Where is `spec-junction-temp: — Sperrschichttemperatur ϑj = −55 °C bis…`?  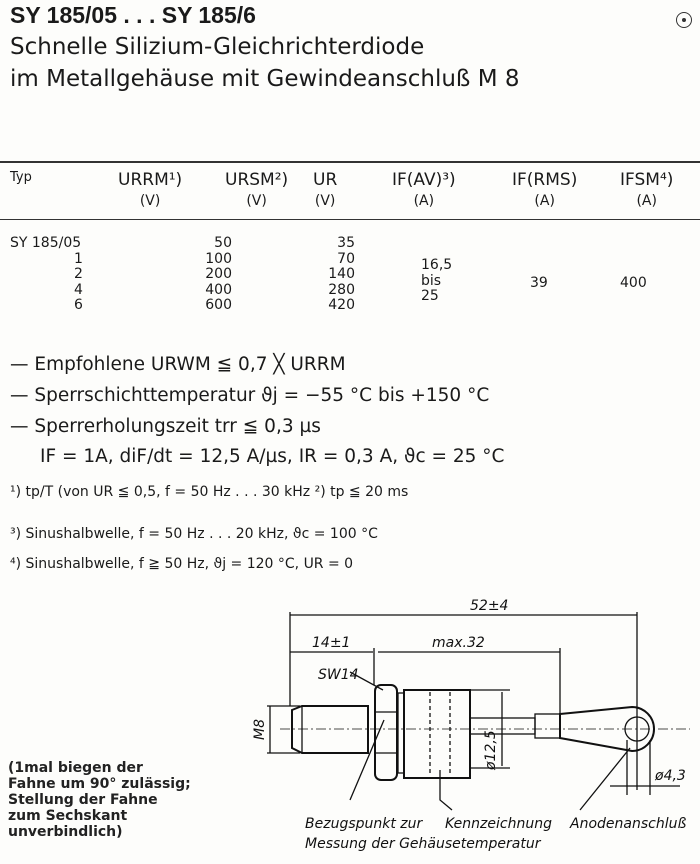 spec-junction-temp: — Sperrschichttemperatur ϑj = −55 °C bis… is located at coordinates (250, 395).